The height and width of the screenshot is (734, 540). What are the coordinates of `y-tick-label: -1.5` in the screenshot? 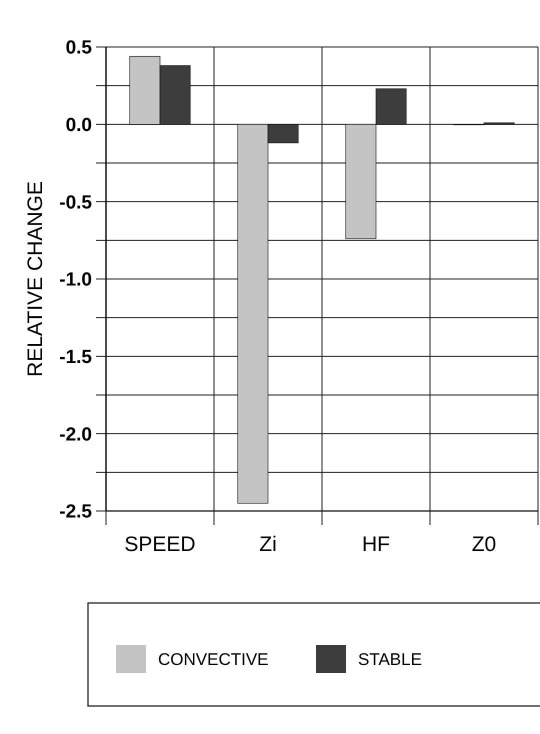 It's located at (75, 357).